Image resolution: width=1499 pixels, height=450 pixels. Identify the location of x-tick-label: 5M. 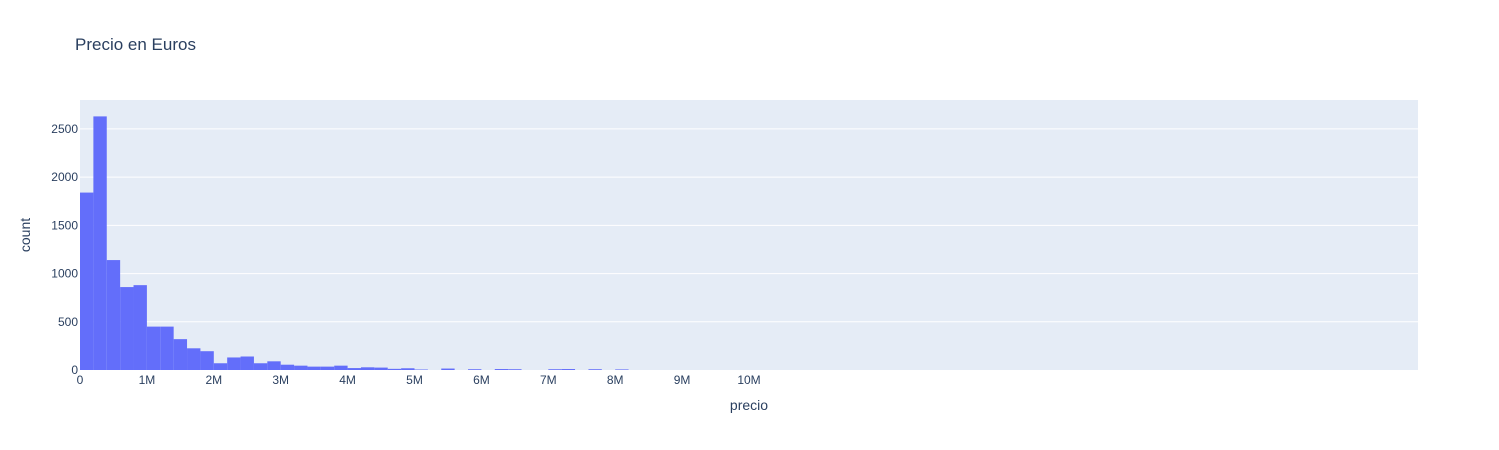
(414, 380).